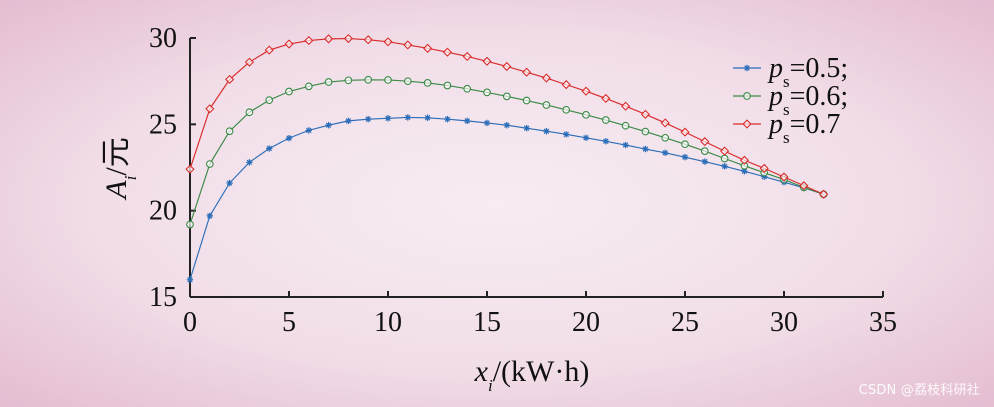  What do you see at coordinates (130, 177) in the screenshot?
I see `y-axis-label-sub: i` at bounding box center [130, 177].